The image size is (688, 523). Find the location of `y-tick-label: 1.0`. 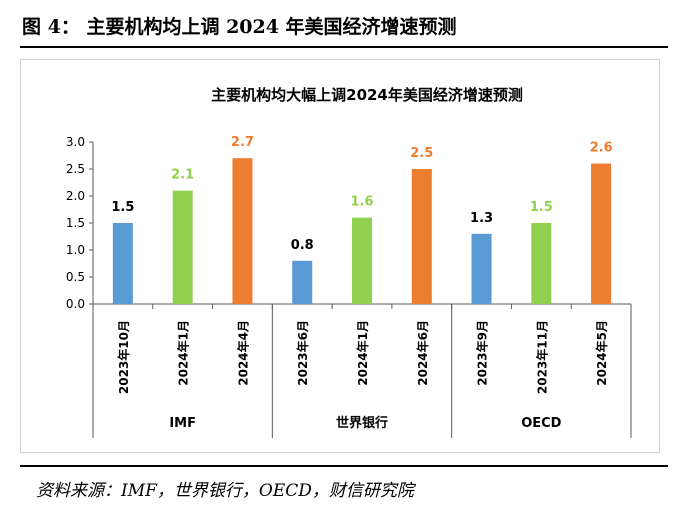

y-tick-label: 1.0 is located at coordinates (75, 250).